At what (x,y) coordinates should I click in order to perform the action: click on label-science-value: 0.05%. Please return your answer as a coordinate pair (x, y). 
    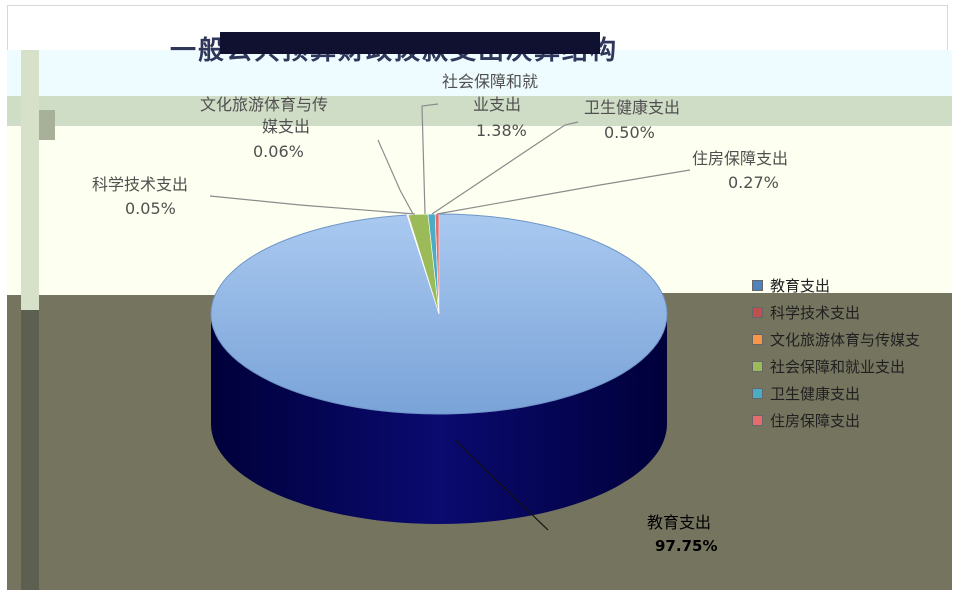
    Looking at the image, I should click on (150, 208).